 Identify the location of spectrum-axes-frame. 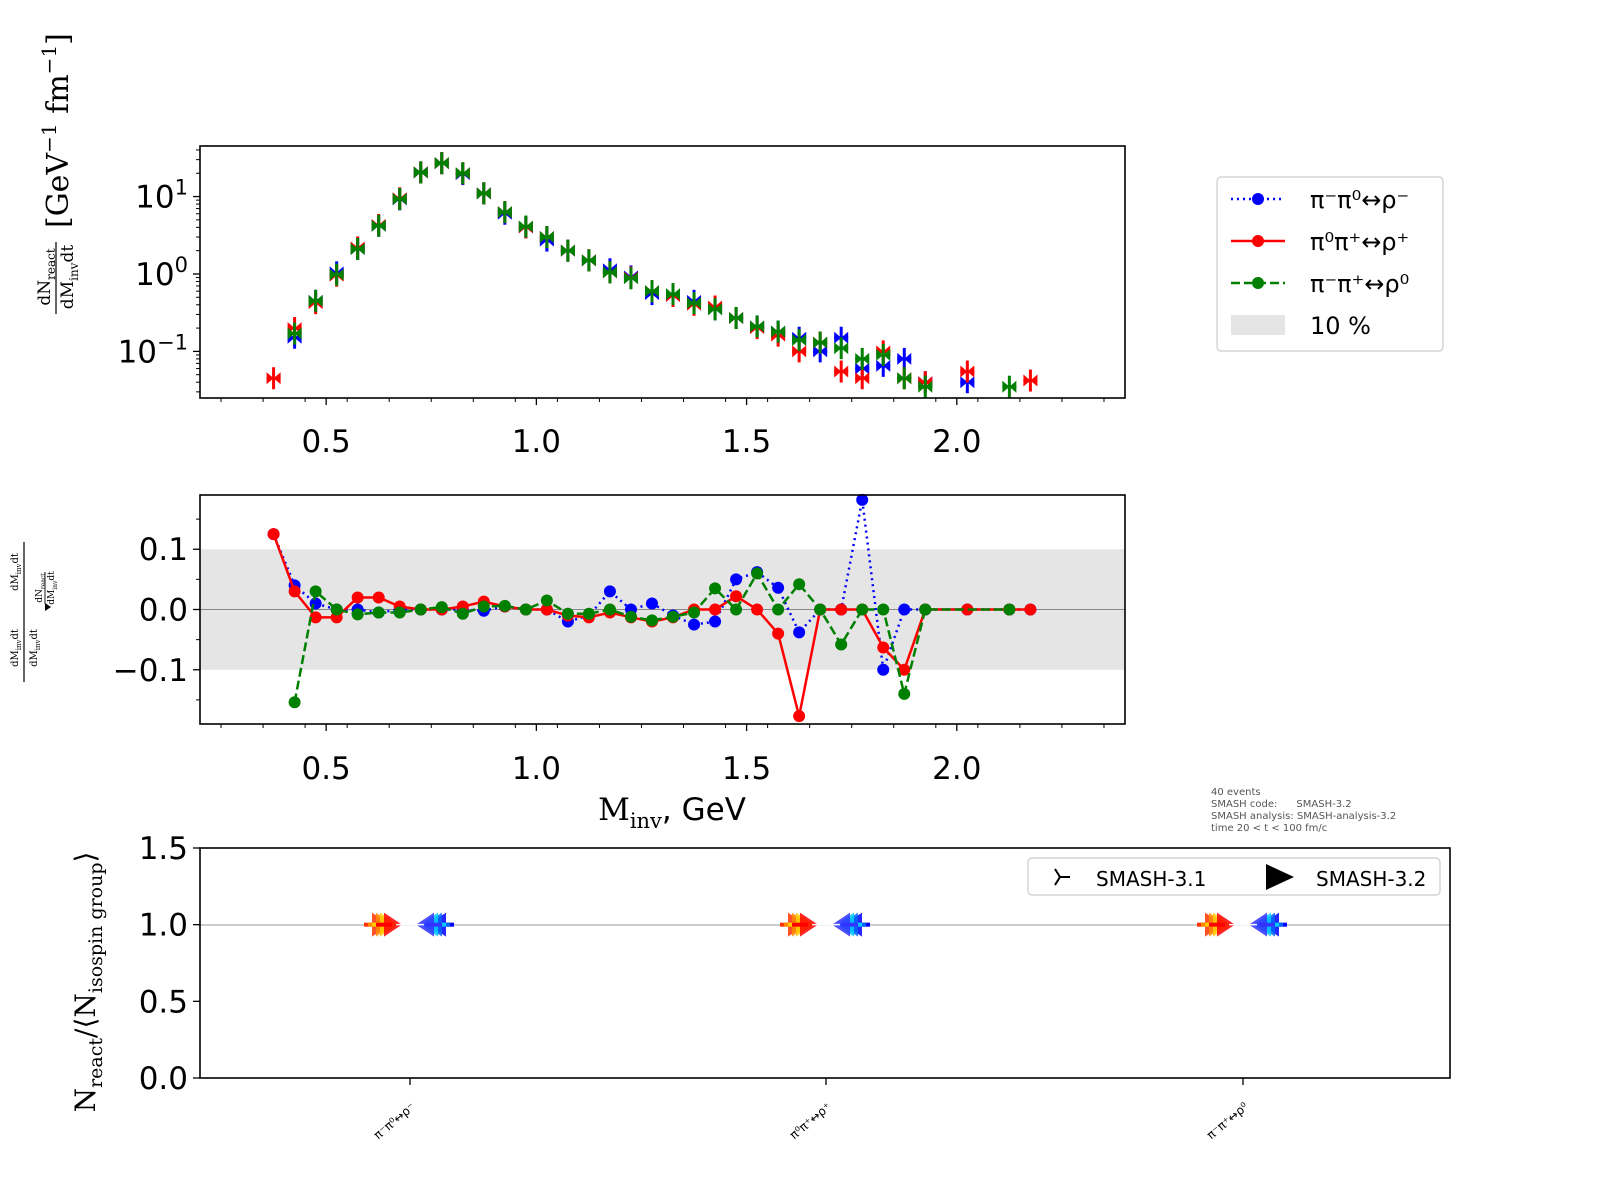
(662, 272).